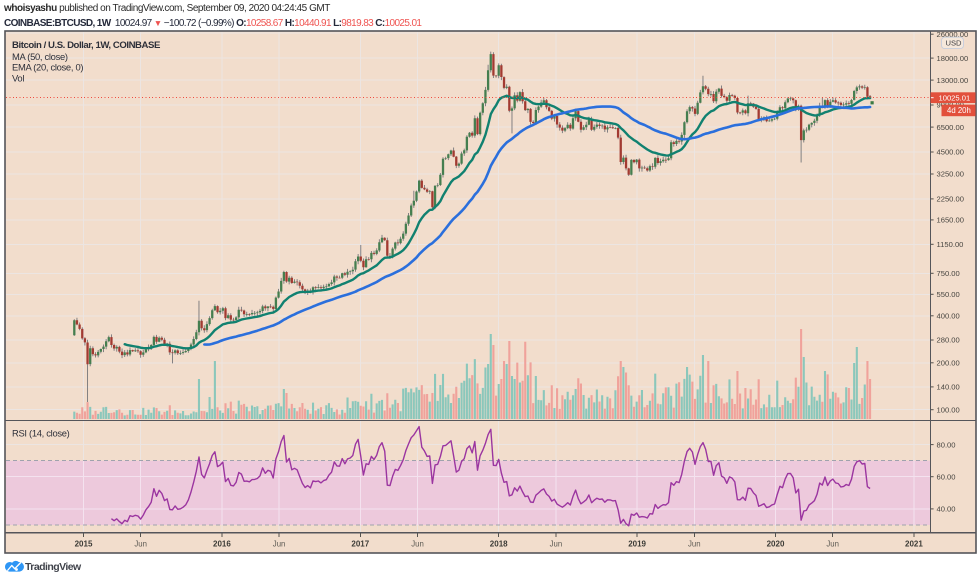 This screenshot has height=580, width=980. Describe the element at coordinates (948, 273) in the screenshot. I see `svg-text: 750.00` at that location.